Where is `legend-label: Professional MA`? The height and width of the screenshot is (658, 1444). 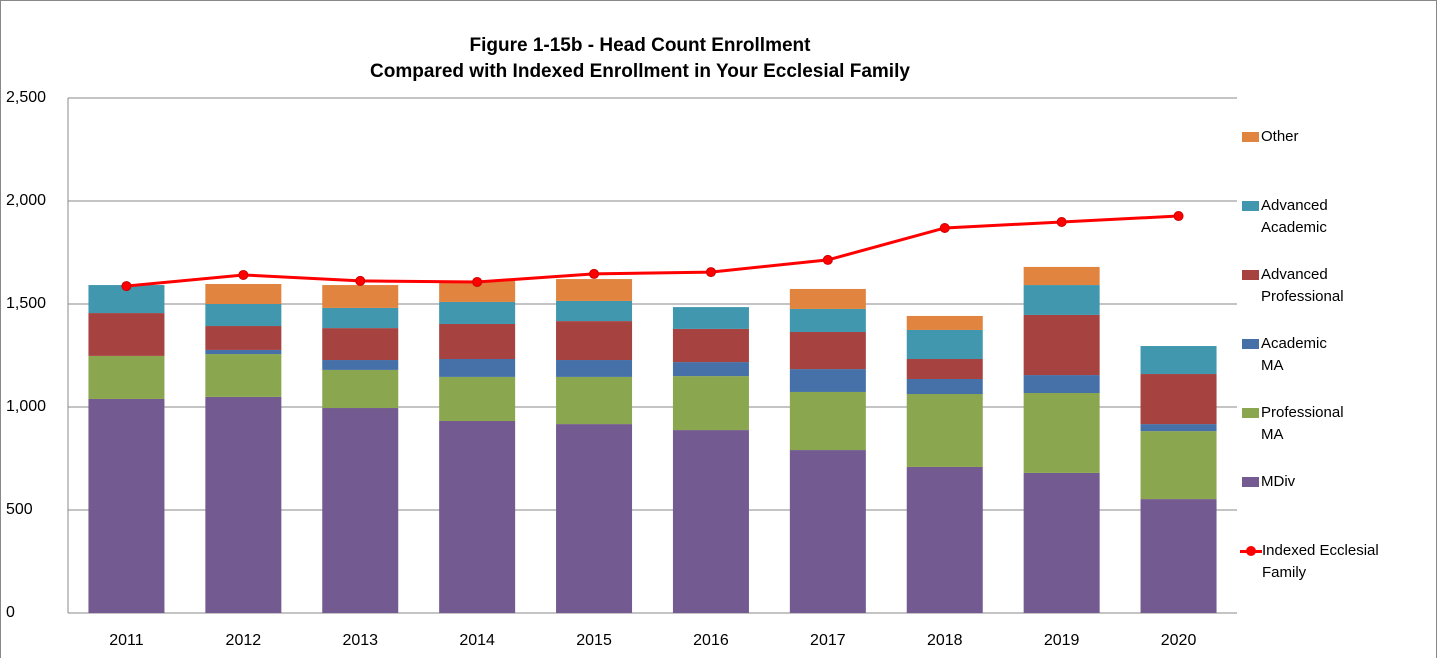 legend-label: Professional MA is located at coordinates (1302, 423).